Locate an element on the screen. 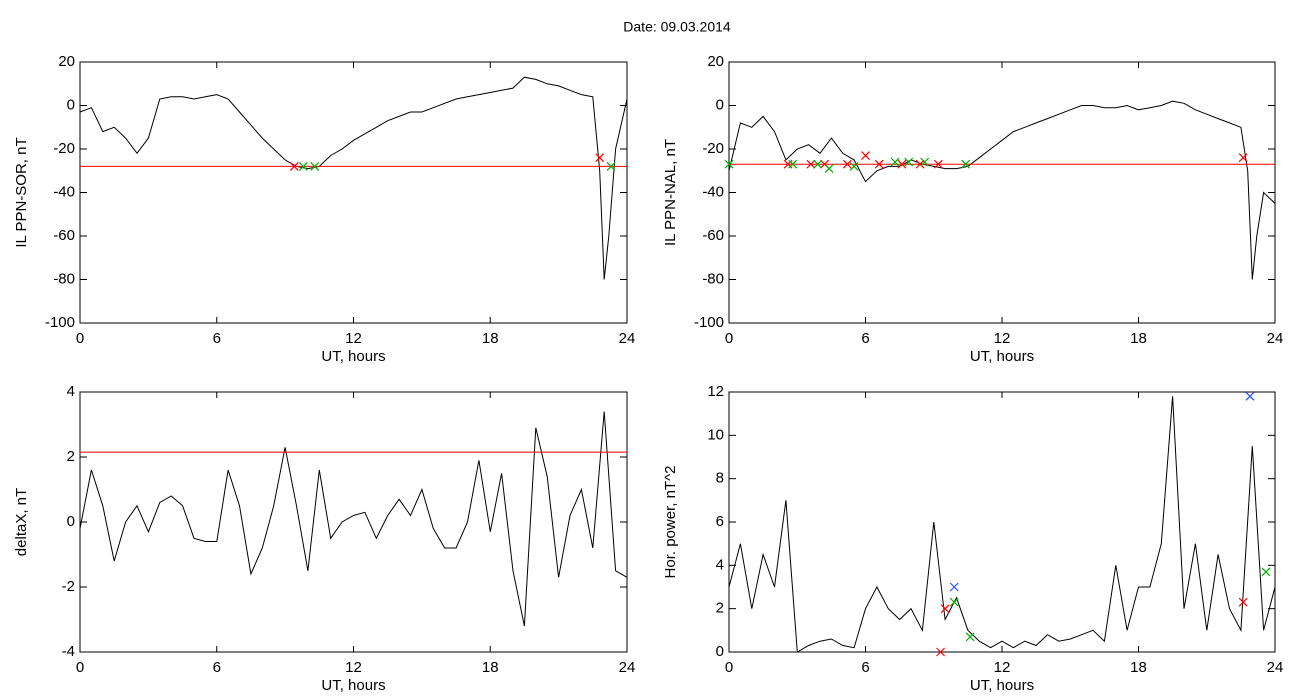 The height and width of the screenshot is (700, 1300). figure-title: Date: 09.03.2014 is located at coordinates (677, 27).